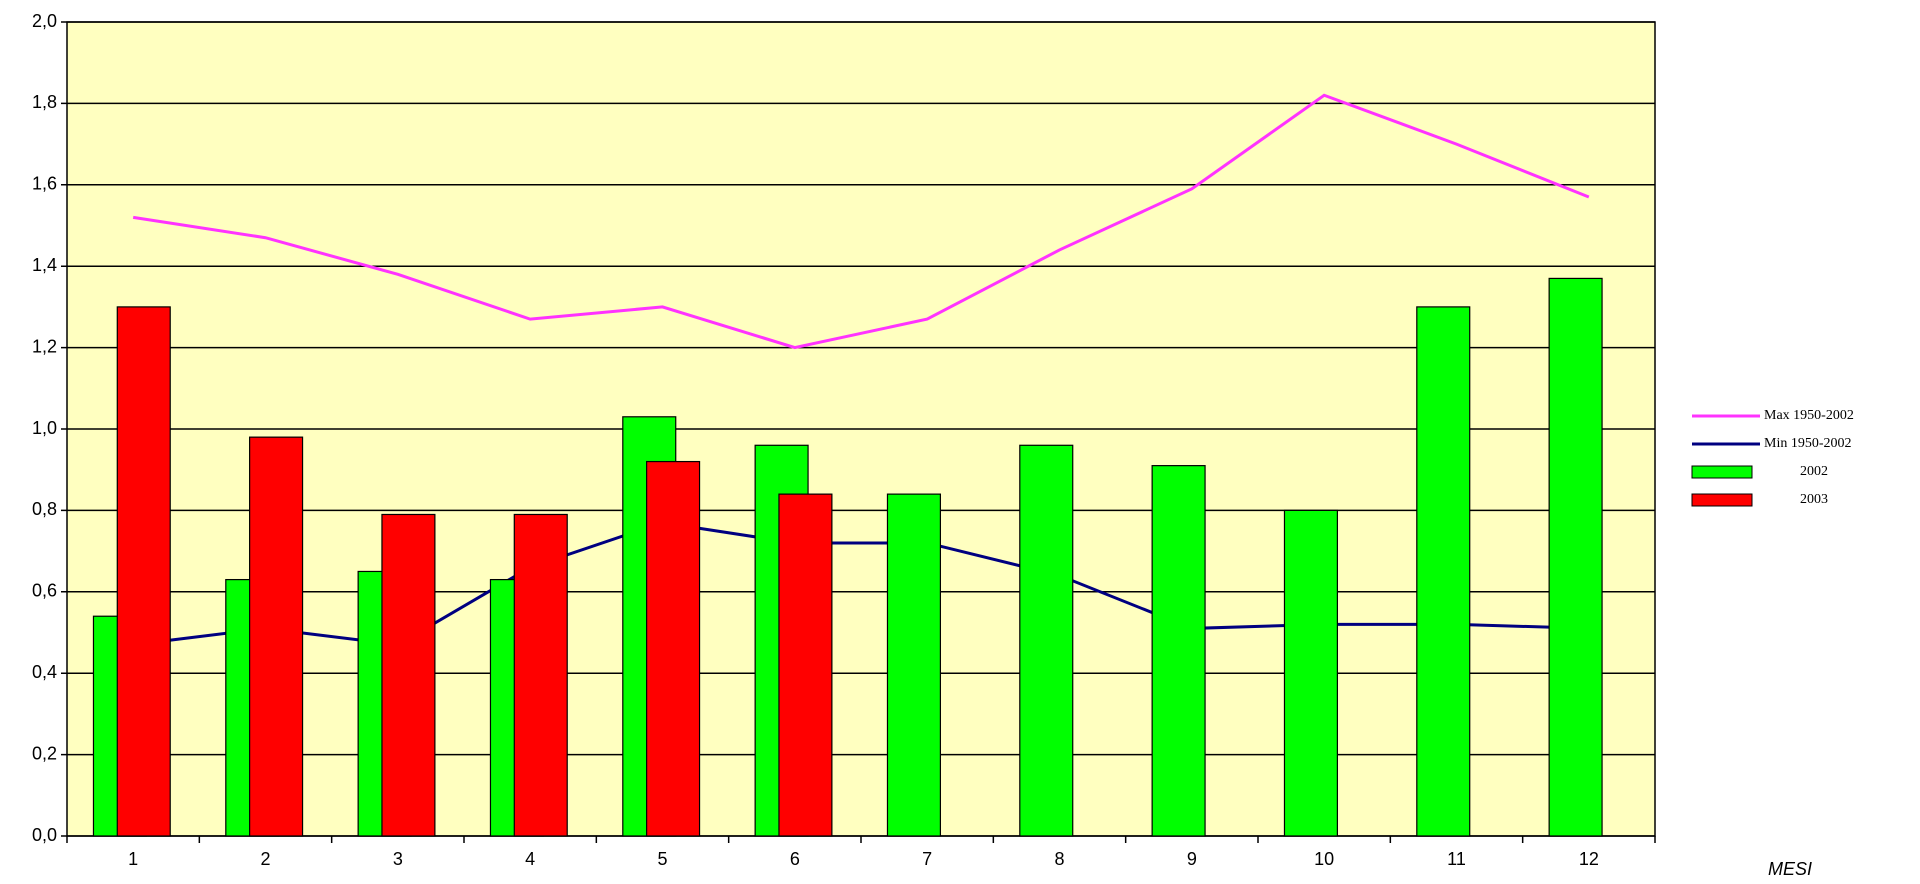 The image size is (1920, 884). What do you see at coordinates (44, 346) in the screenshot?
I see `y-tick-label: 1,2` at bounding box center [44, 346].